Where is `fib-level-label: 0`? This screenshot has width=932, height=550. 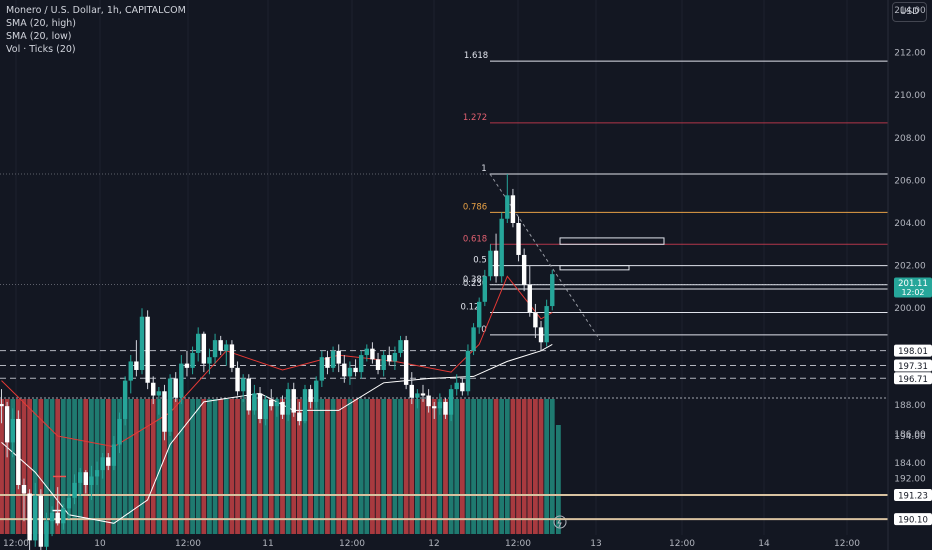
fib-level-label: 0 is located at coordinates (483, 330).